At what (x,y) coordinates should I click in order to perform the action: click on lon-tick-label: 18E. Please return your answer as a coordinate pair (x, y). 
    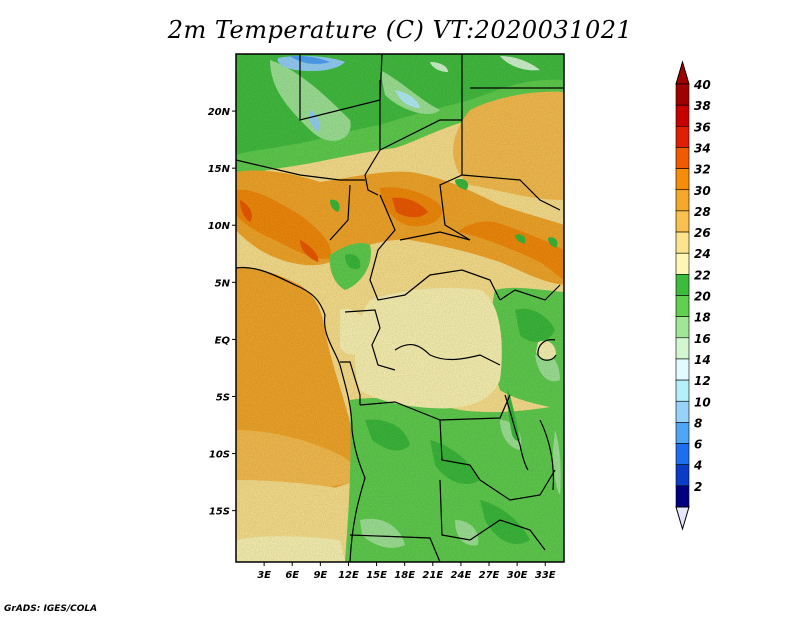
    Looking at the image, I should click on (404, 575).